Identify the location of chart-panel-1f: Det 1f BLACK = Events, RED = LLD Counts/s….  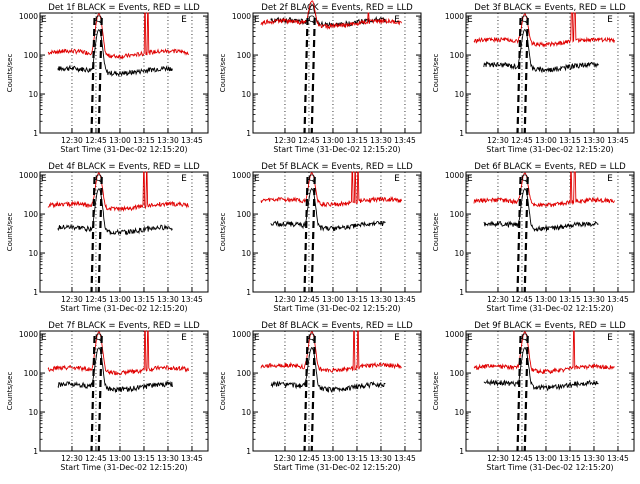
(107, 78).